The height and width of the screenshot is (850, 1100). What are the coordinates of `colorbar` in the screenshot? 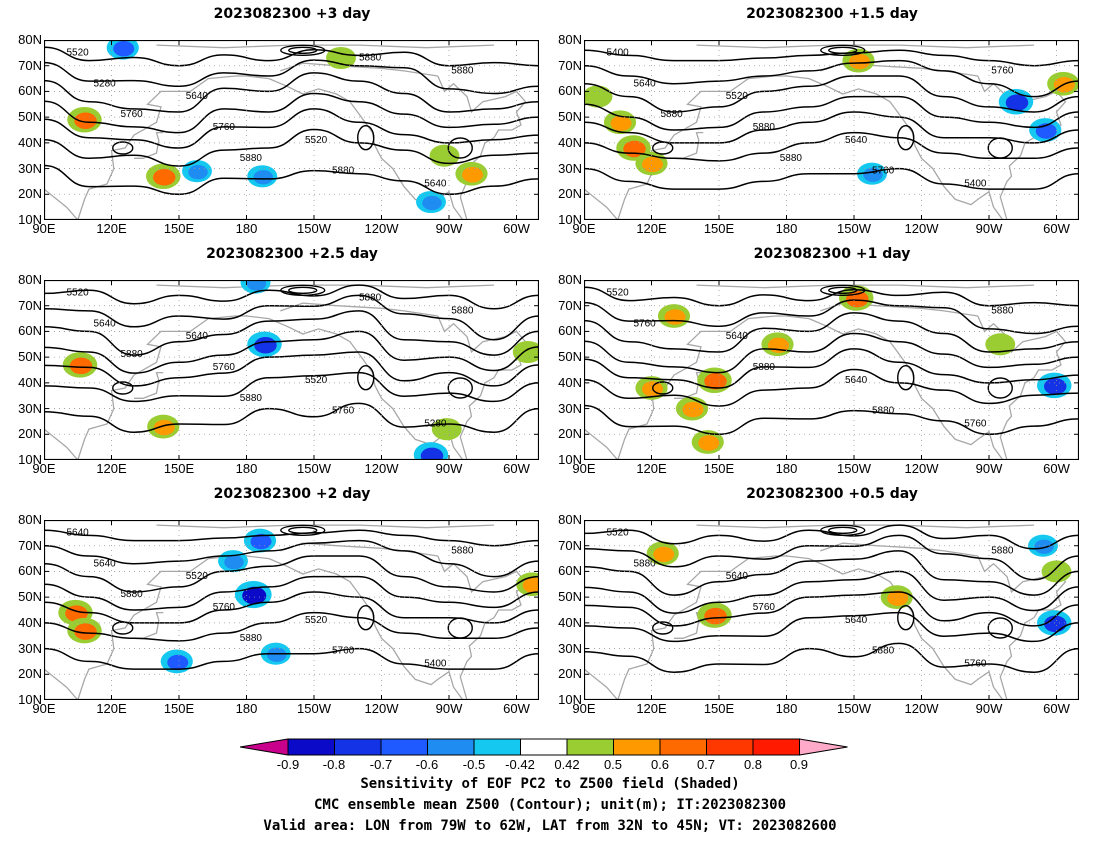 It's located at (544, 747).